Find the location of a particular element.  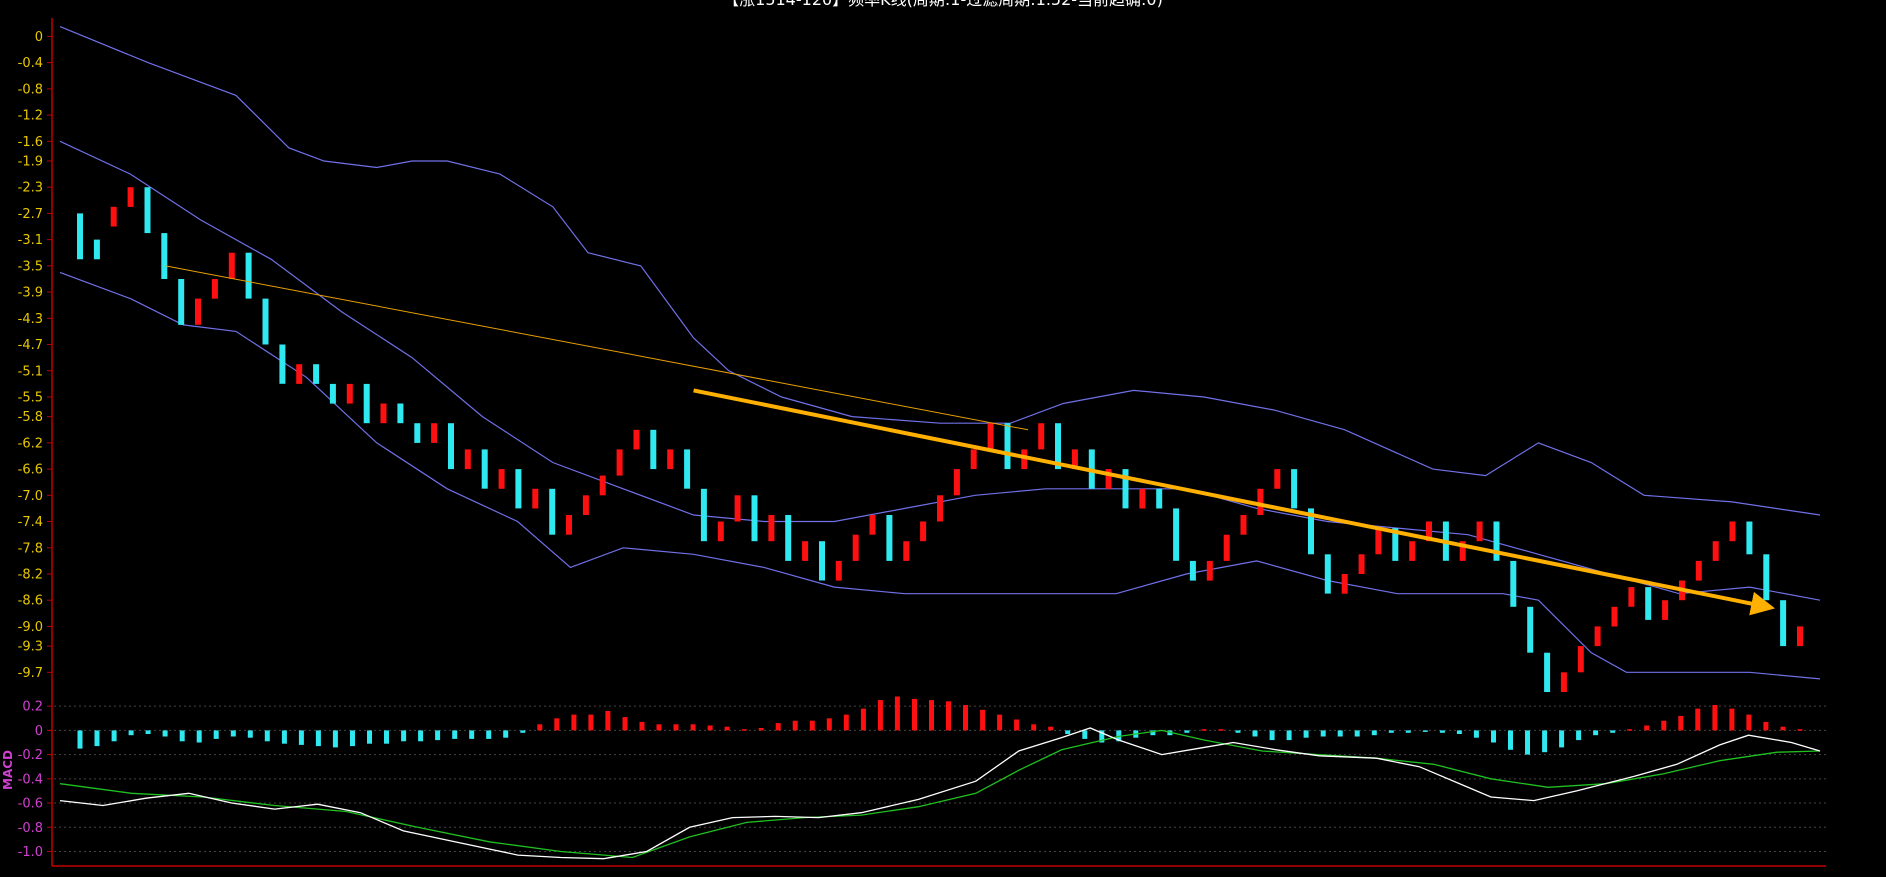

price-tick-label: -7.8 is located at coordinates (30, 548).